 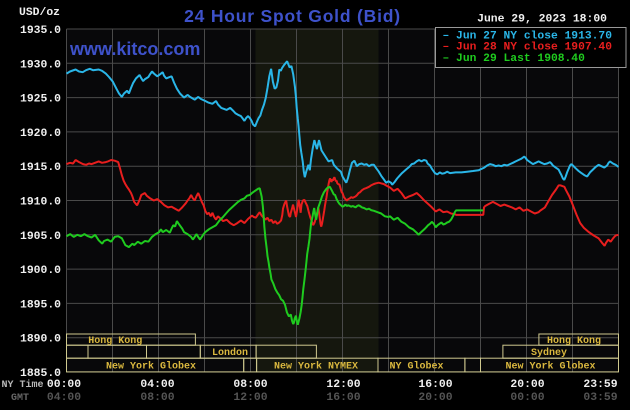 I want to click on svg-text: London, so click(x=230, y=353).